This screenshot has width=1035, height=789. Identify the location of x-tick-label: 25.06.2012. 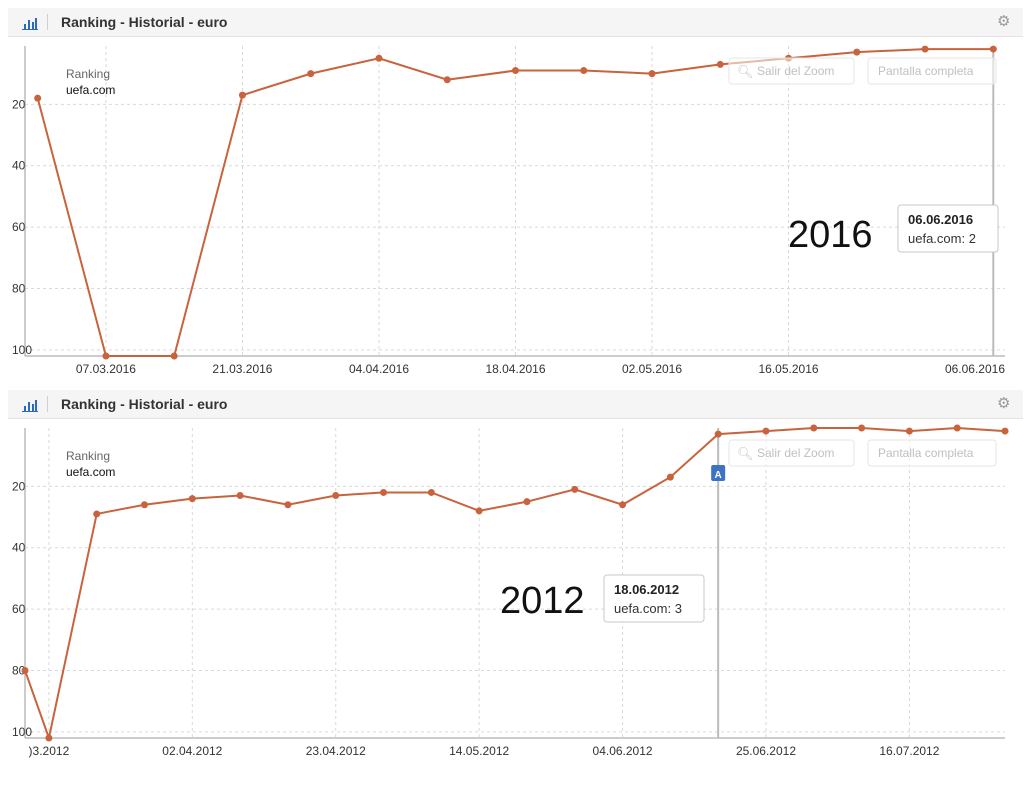
(766, 751).